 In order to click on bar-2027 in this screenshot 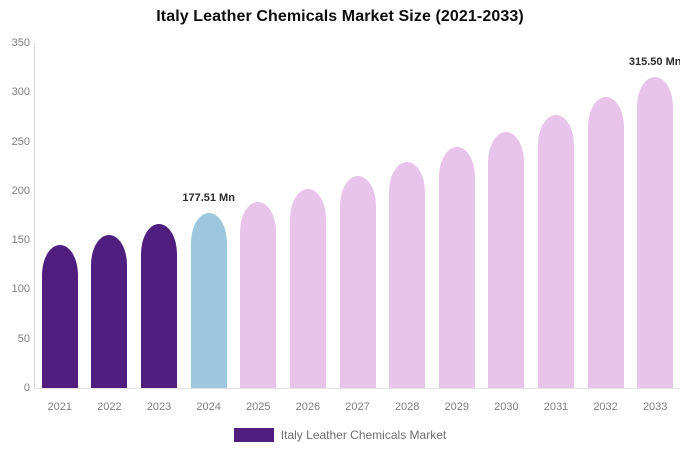, I will do `click(357, 282)`.